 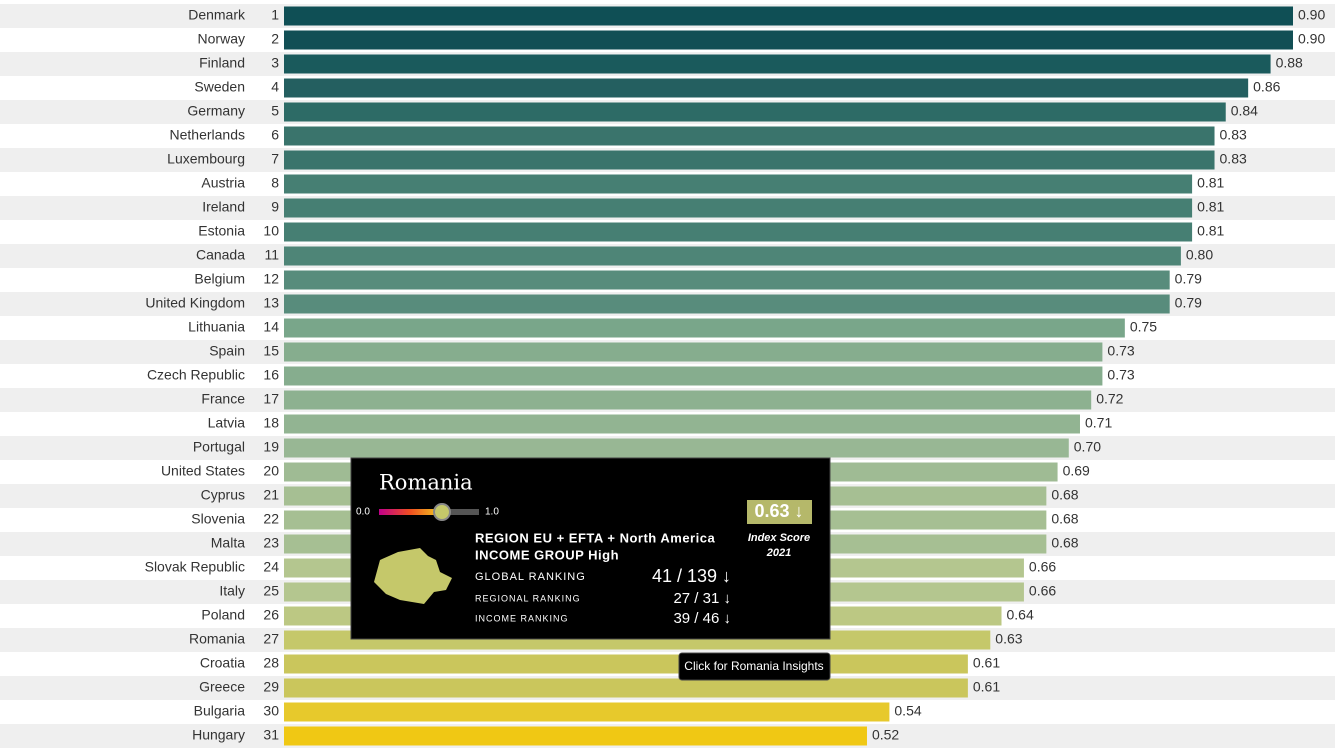 I want to click on score-caption: Index Score, so click(x=779, y=538).